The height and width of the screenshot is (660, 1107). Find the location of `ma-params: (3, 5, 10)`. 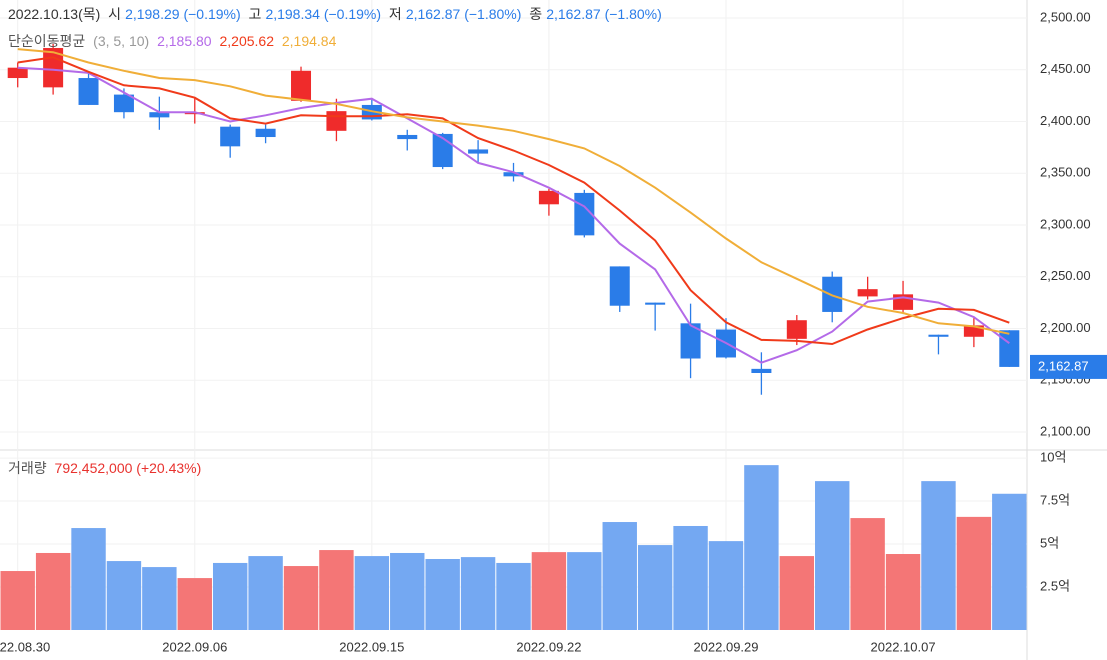

ma-params: (3, 5, 10) is located at coordinates (121, 41).